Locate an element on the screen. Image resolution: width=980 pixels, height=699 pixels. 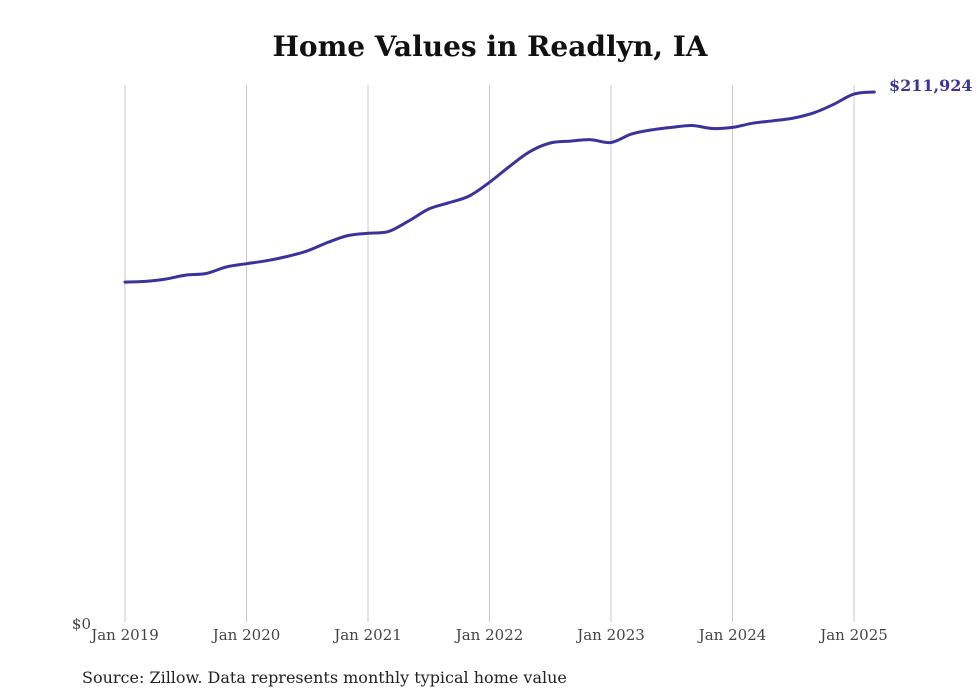
x-tick-label: Jan 2023 is located at coordinates (610, 635).